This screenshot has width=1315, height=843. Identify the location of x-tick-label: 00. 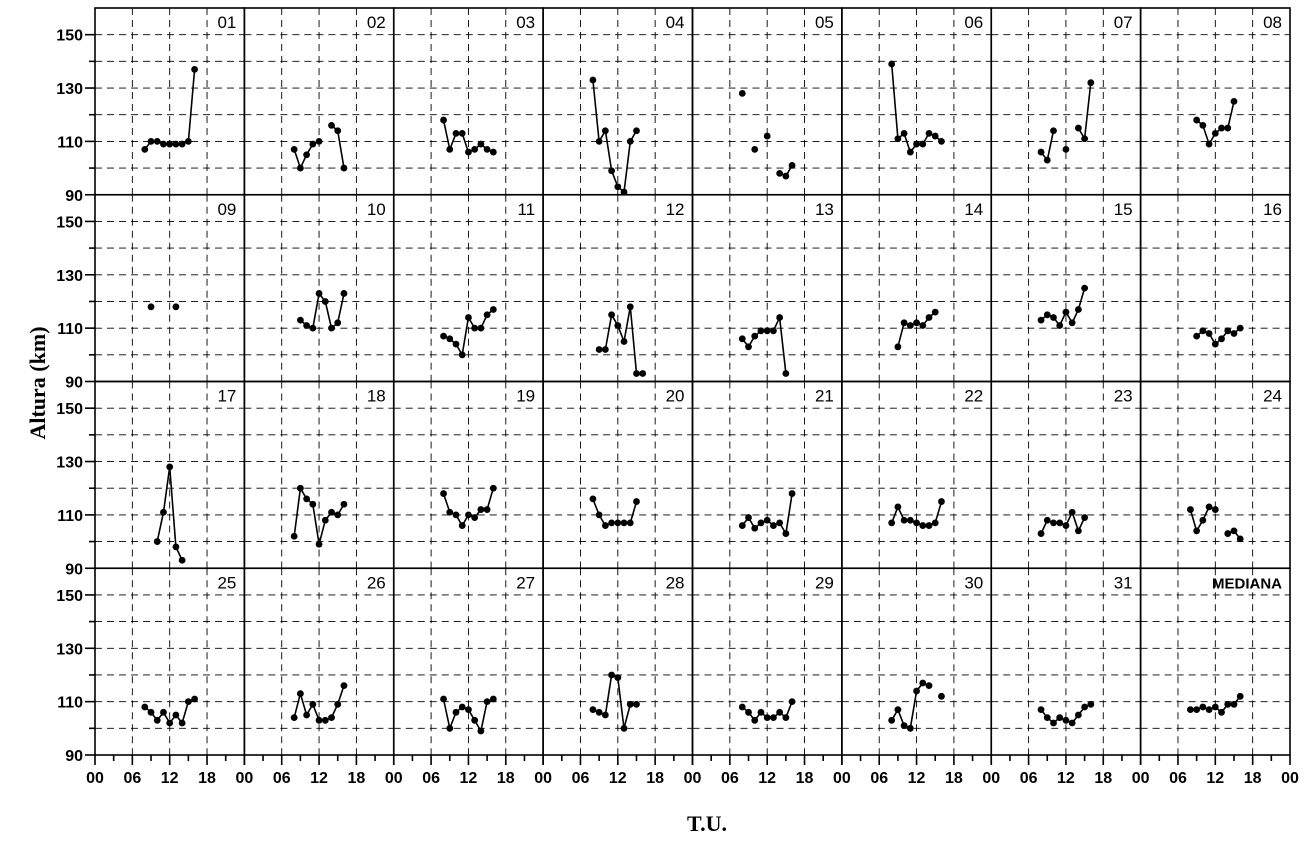
(1141, 778).